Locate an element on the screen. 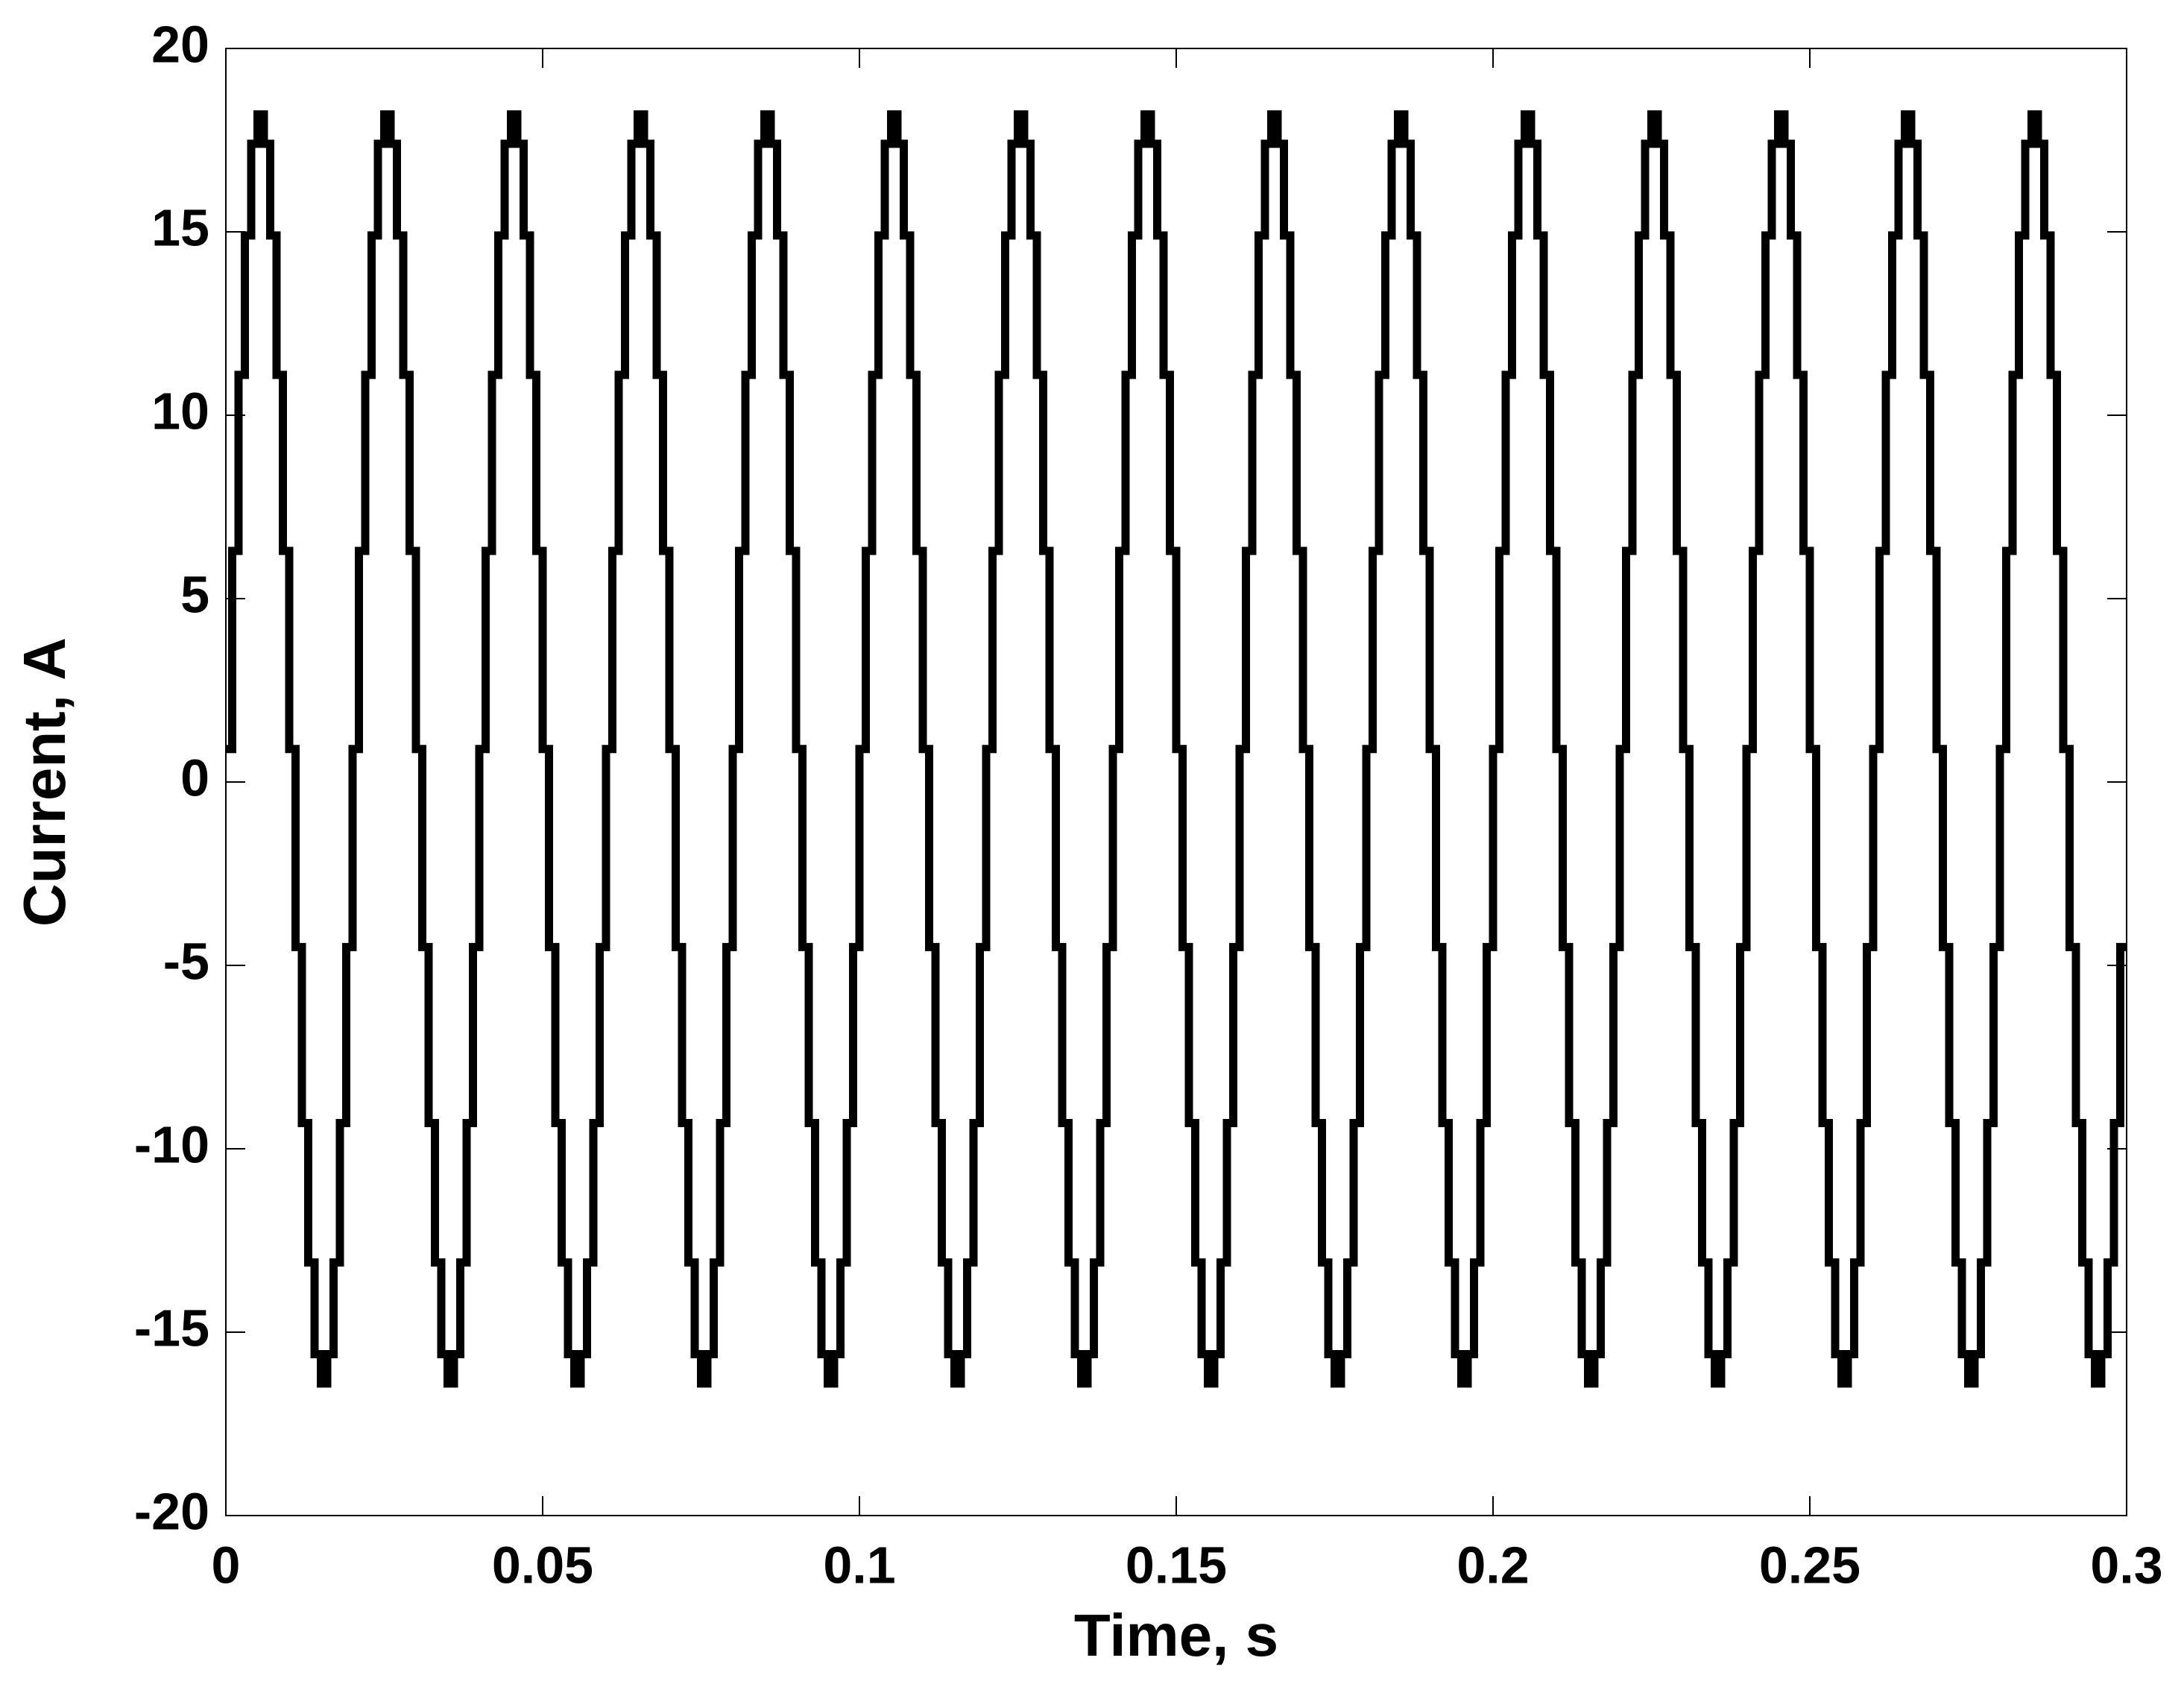 This screenshot has width=2184, height=1690. y-tick-label: 10 is located at coordinates (180, 411).